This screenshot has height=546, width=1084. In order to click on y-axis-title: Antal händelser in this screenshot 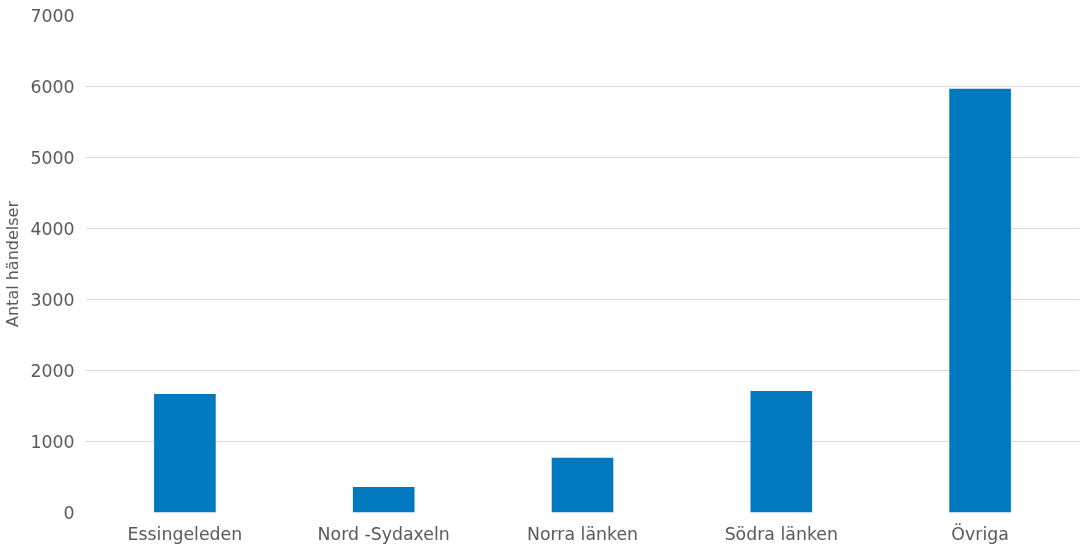, I will do `click(13, 263)`.